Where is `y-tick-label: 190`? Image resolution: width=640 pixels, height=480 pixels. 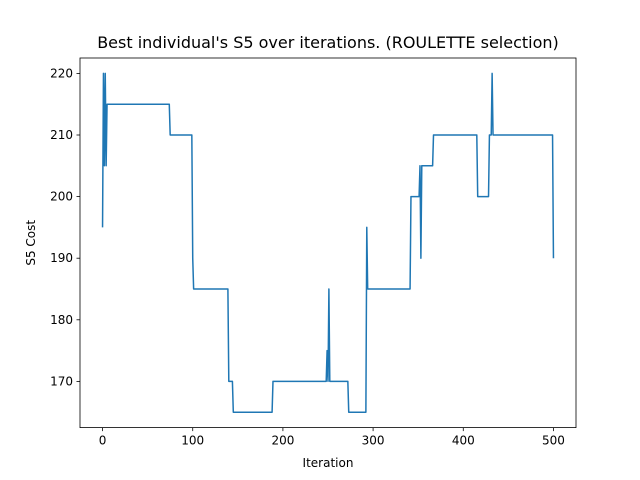
y-tick-label: 190 is located at coordinates (61, 258).